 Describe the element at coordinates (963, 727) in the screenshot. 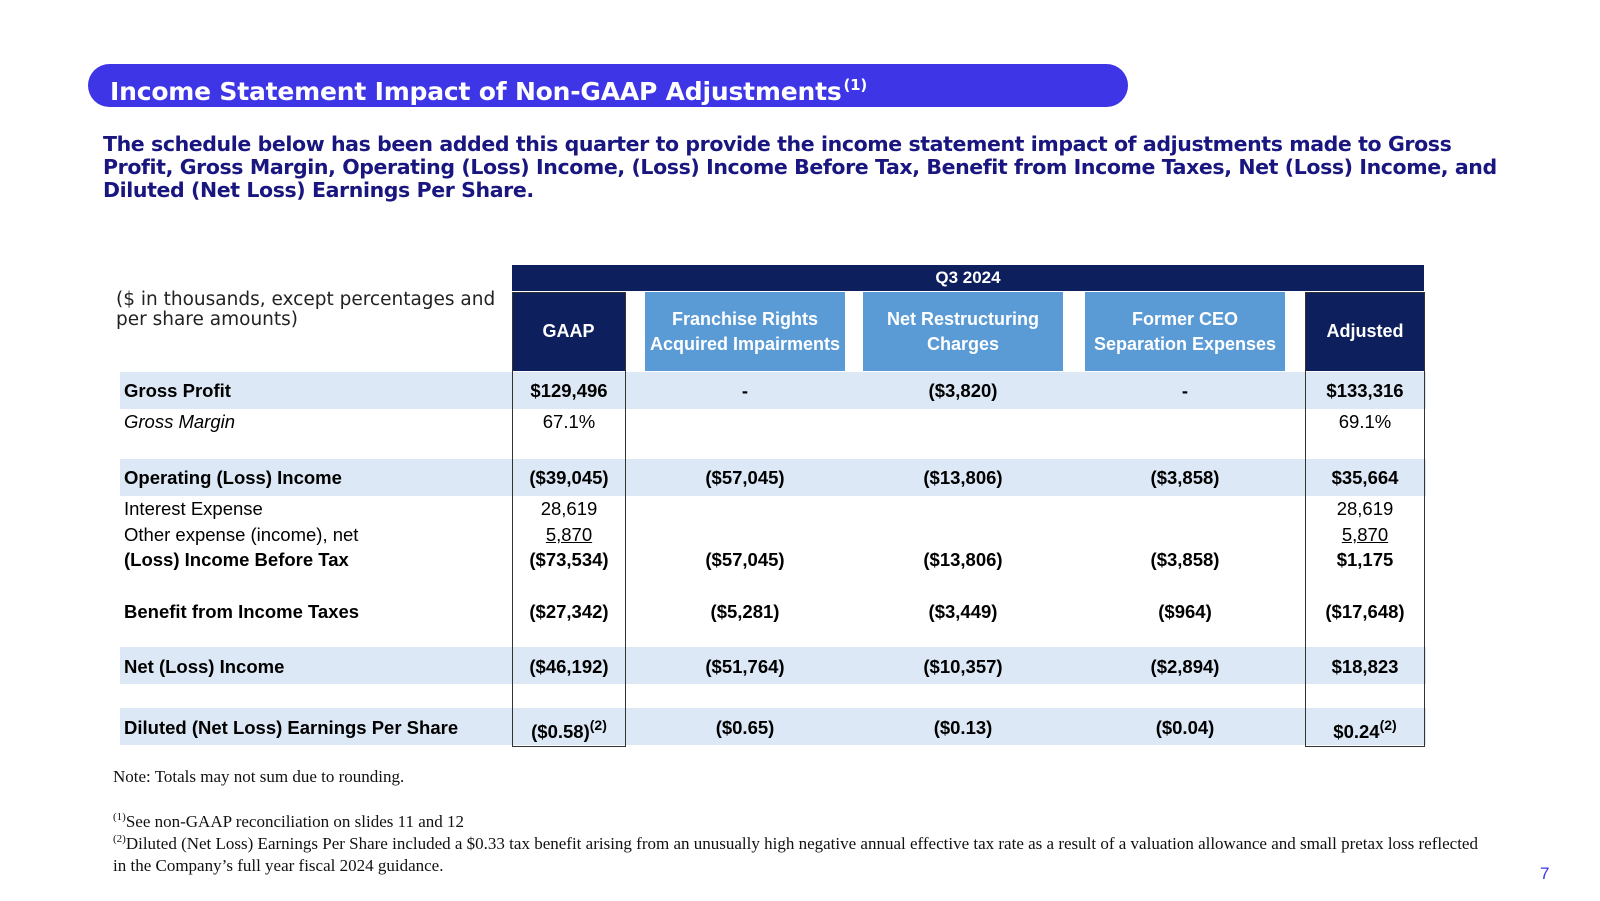

I see `cell: ($0.13)` at that location.